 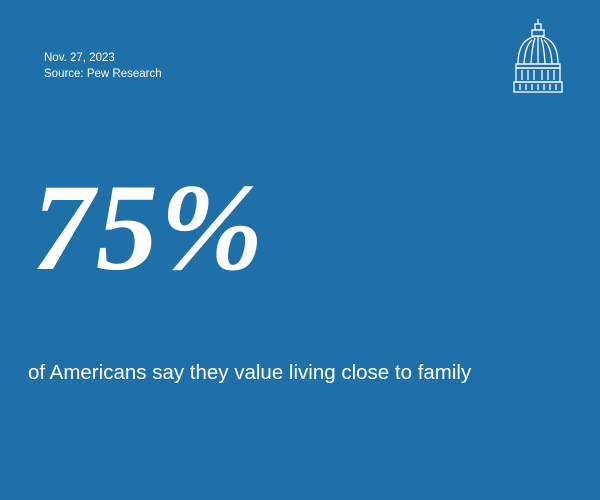 I want to click on date: Nov. 27, 2023, so click(x=79, y=58).